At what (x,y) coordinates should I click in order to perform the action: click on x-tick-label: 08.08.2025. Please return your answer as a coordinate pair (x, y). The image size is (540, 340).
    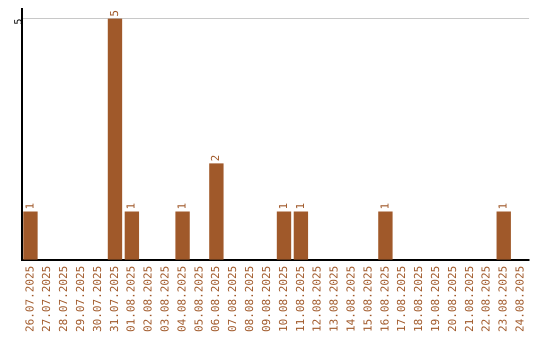
    Looking at the image, I should click on (249, 299).